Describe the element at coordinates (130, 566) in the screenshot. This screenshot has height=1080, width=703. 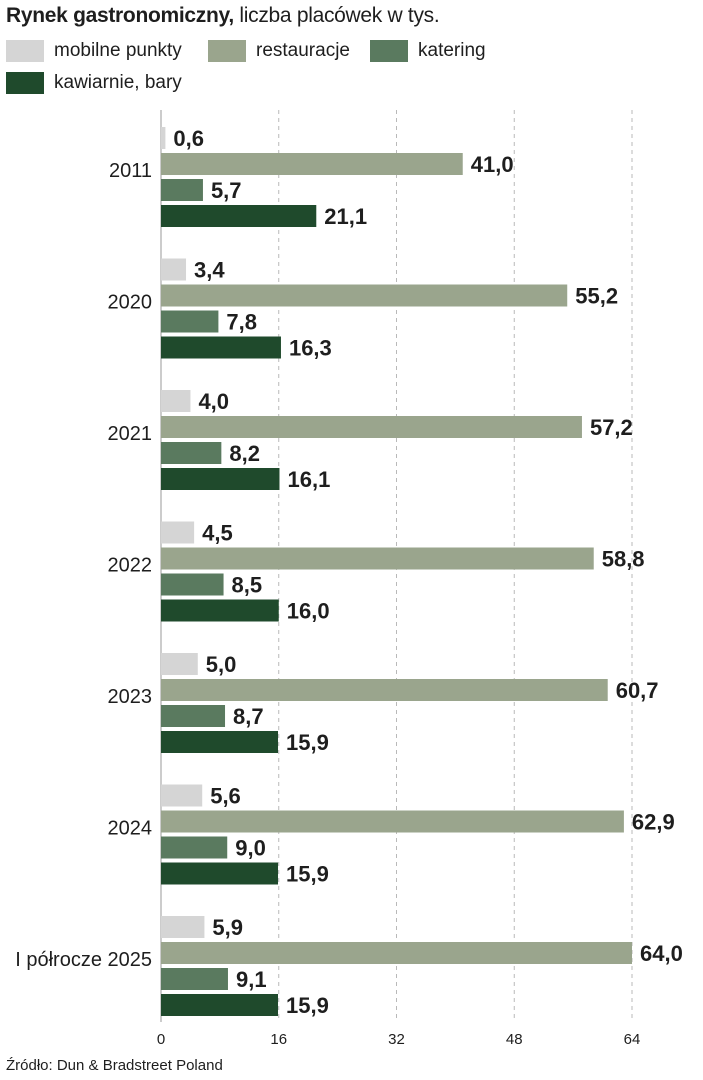
I see `category-label: 2022` at that location.